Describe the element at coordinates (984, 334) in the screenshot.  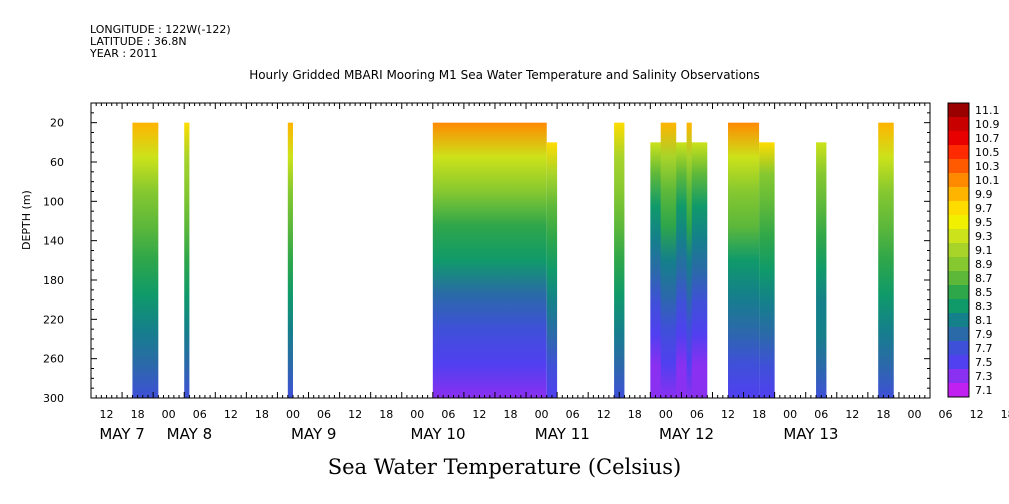
I see `colorbar-label: 7.9` at that location.